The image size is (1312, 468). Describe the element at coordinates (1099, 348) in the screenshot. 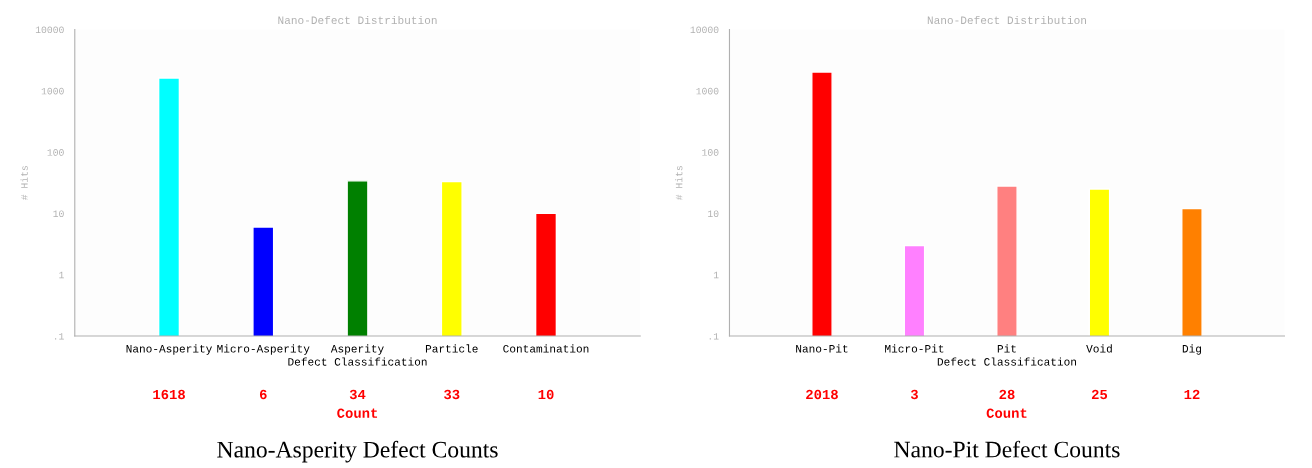

I see `x-tick-label: Void` at that location.